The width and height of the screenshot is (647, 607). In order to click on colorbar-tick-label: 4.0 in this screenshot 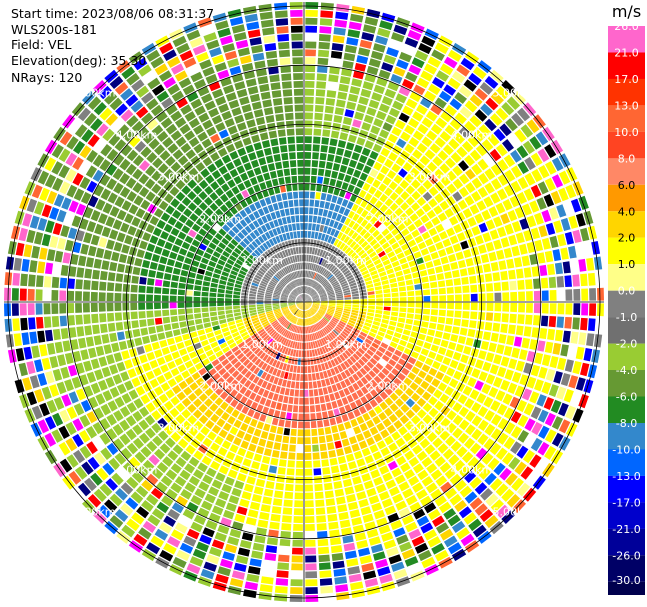, I will do `click(627, 211)`.